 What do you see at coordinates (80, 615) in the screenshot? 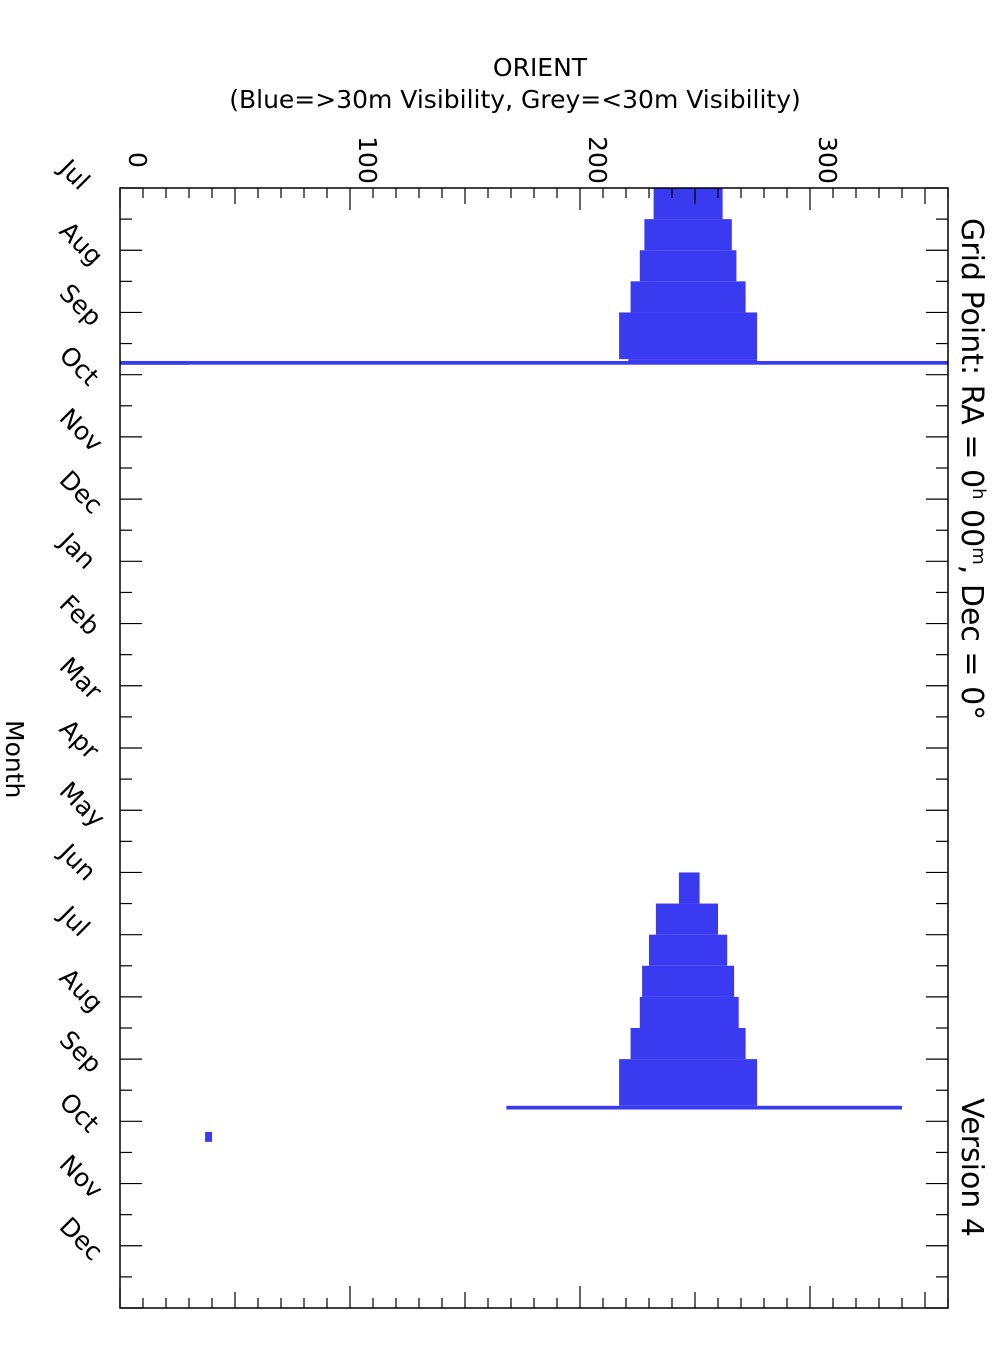
I see `month-label: Feb` at bounding box center [80, 615].